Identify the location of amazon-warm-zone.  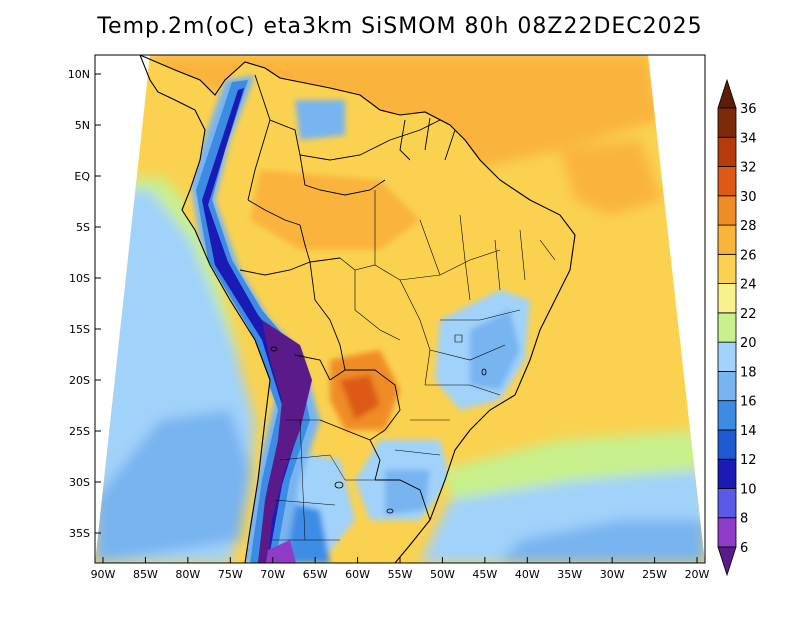
(335, 210).